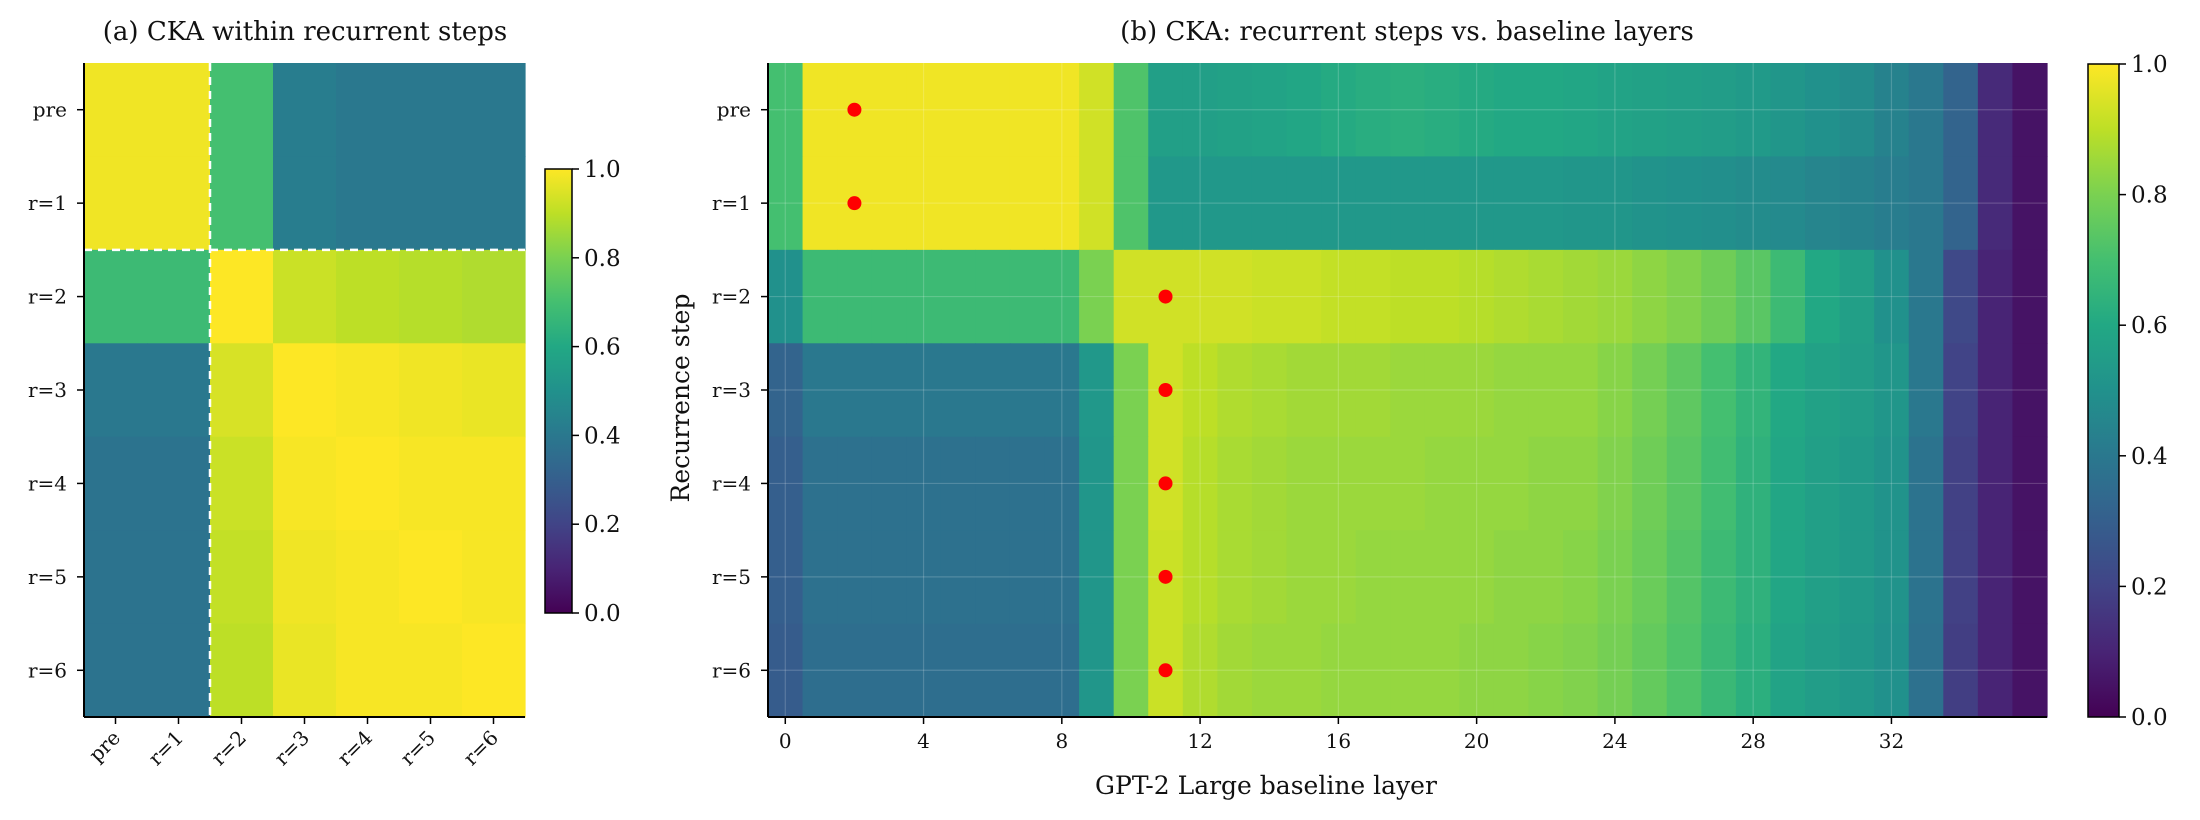 The height and width of the screenshot is (820, 2200). Describe the element at coordinates (47, 483) in the screenshot. I see `y-tick-label: r=4` at that location.